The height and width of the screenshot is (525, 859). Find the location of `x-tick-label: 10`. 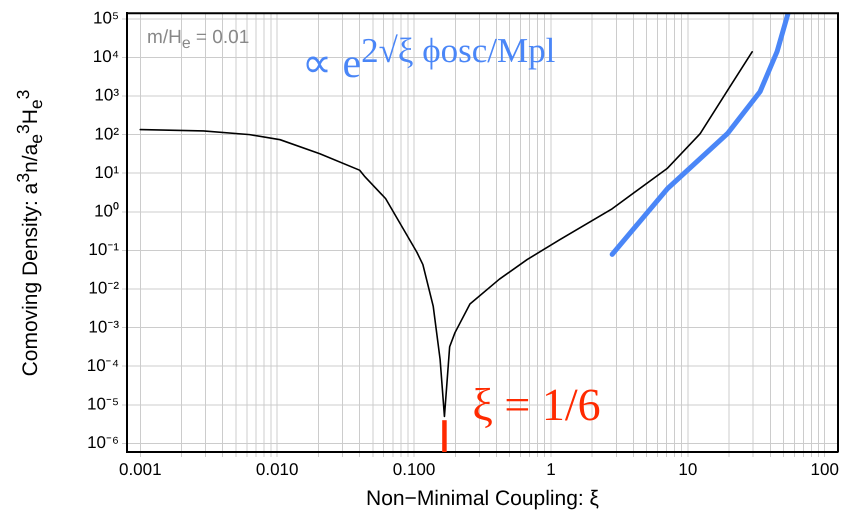

x-tick-label: 10 is located at coordinates (688, 469).